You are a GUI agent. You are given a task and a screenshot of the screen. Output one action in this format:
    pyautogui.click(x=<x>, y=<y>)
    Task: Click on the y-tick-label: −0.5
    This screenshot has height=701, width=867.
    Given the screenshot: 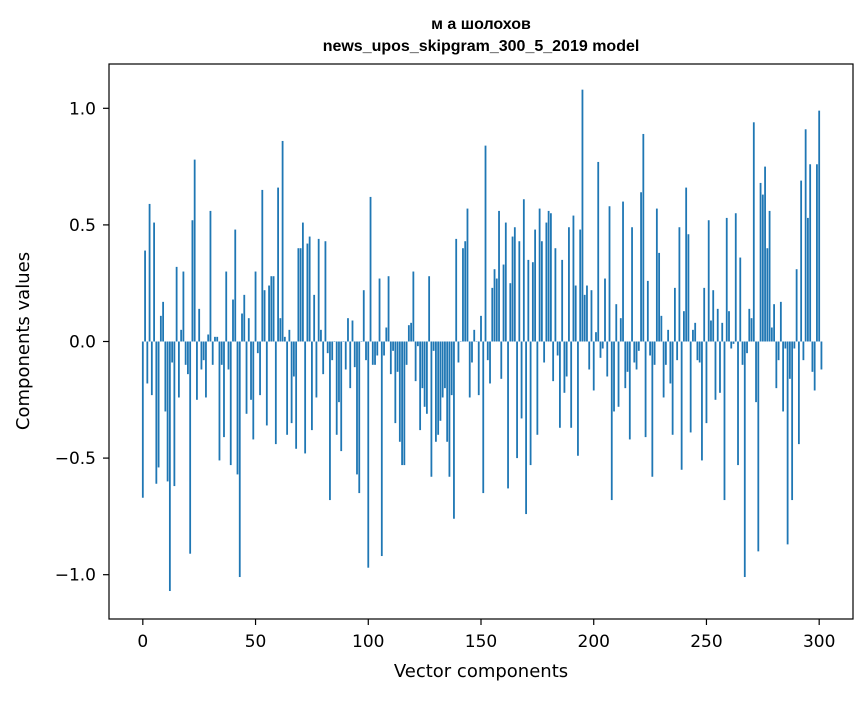 What is the action you would take?
    pyautogui.click(x=75, y=459)
    